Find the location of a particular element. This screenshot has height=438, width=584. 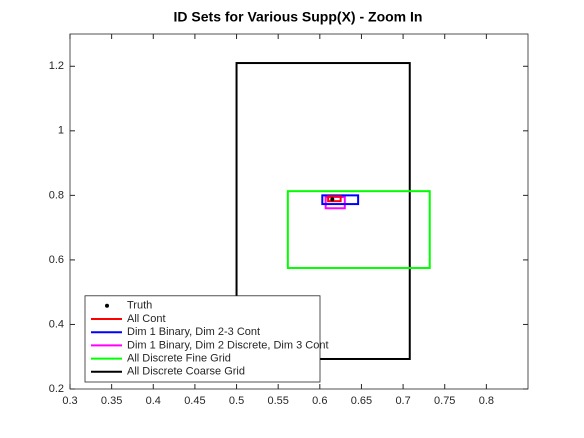

x-tick-label: 0.75 is located at coordinates (444, 401).